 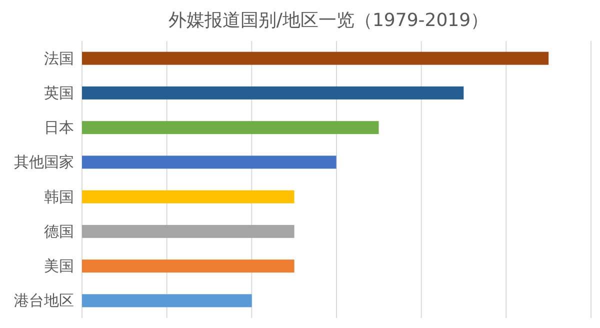 What do you see at coordinates (59, 231) in the screenshot?
I see `y-tick-label: 德国` at bounding box center [59, 231].